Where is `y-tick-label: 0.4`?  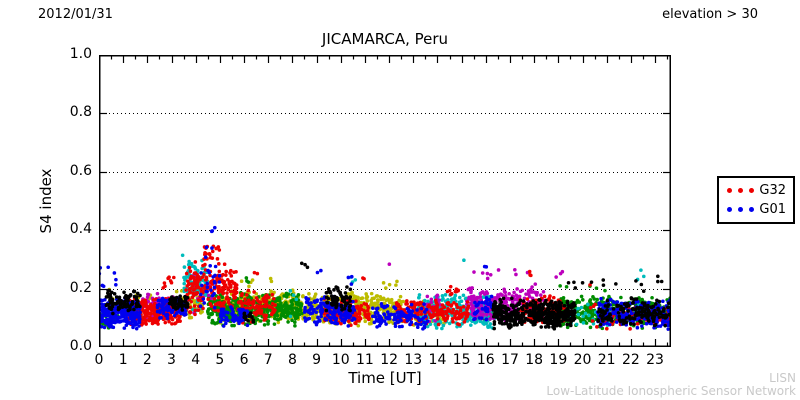 y-tick-label: 0.4 is located at coordinates (80, 229).